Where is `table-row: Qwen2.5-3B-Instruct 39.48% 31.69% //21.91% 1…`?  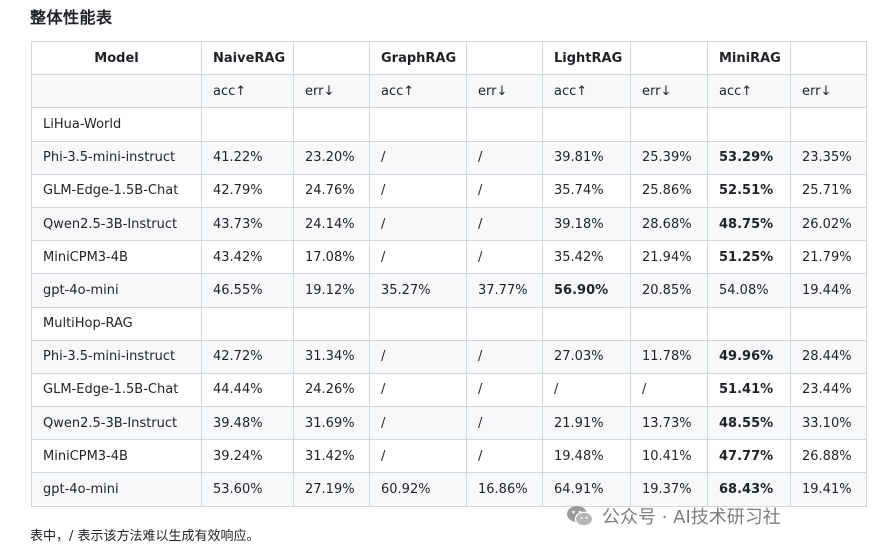
table-row: Qwen2.5-3B-Instruct 39.48% 31.69% //21.91% 1… is located at coordinates (449, 423).